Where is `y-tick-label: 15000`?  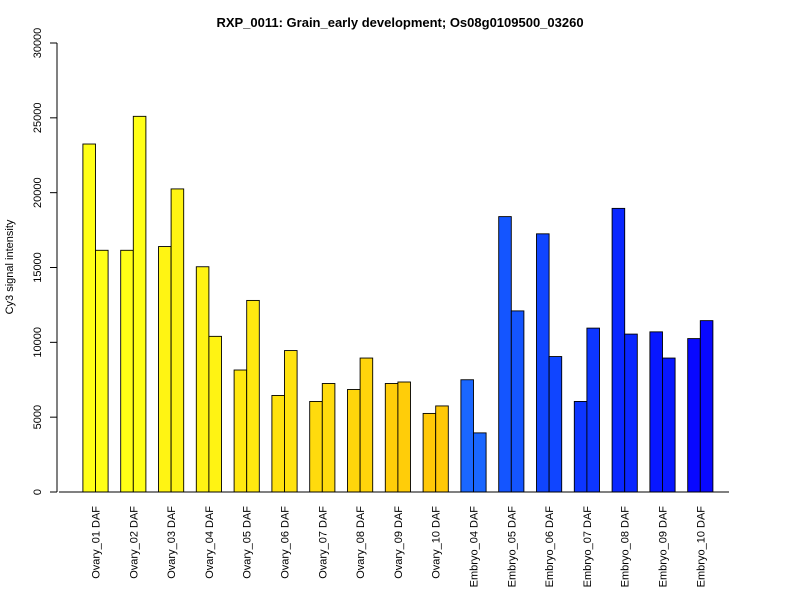 y-tick-label: 15000 is located at coordinates (38, 267).